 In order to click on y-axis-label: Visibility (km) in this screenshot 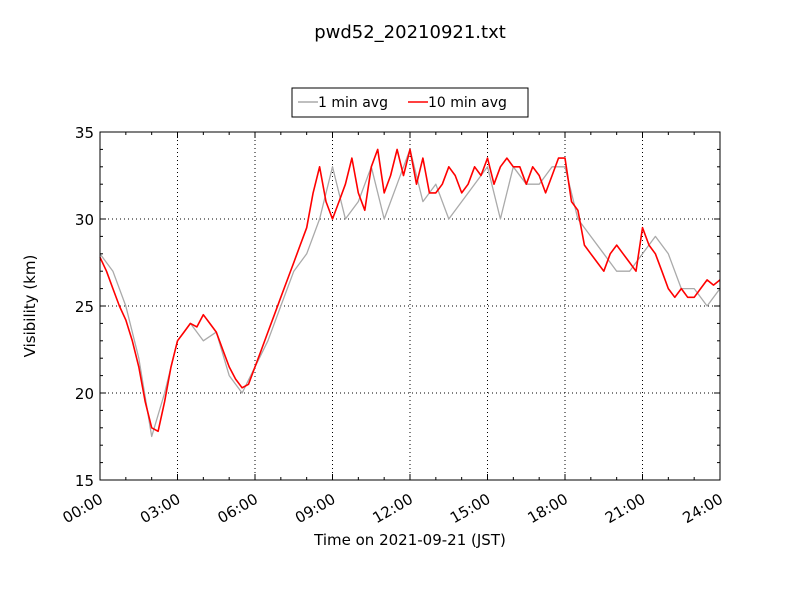, I will do `click(30, 306)`.